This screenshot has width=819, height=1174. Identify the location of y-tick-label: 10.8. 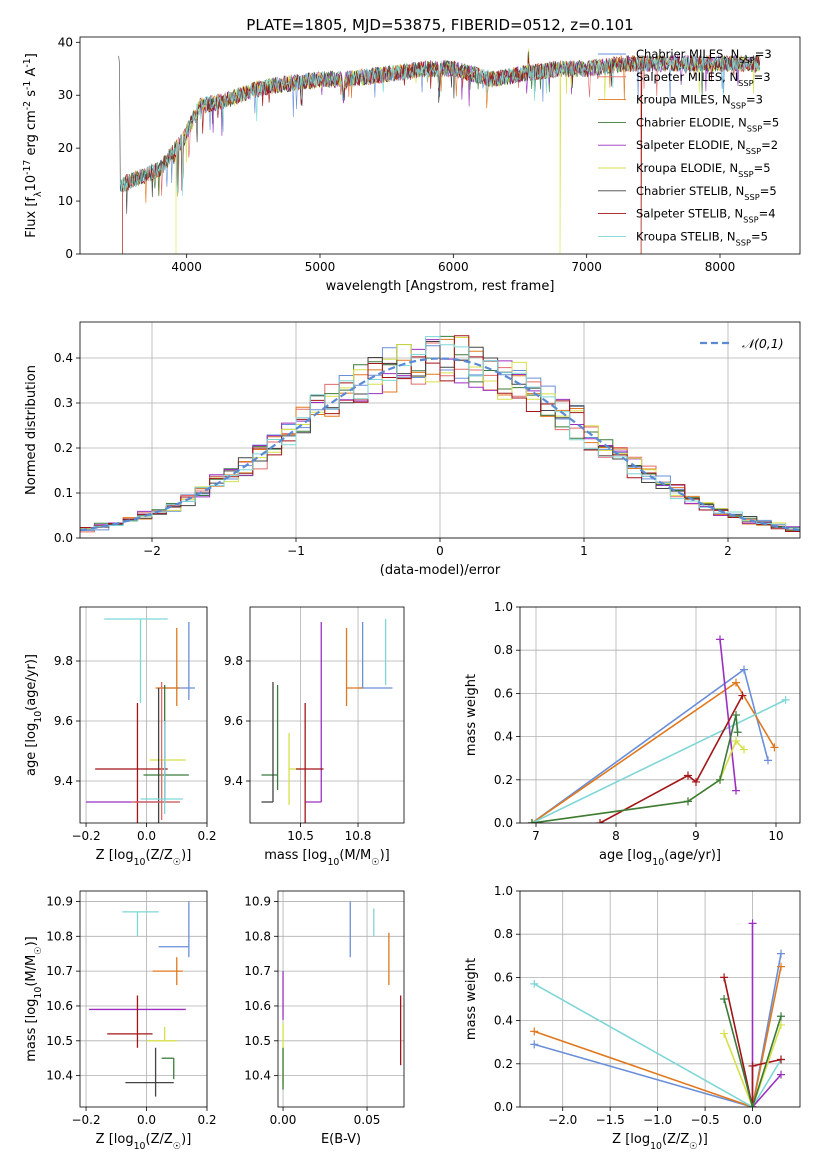
(257, 936).